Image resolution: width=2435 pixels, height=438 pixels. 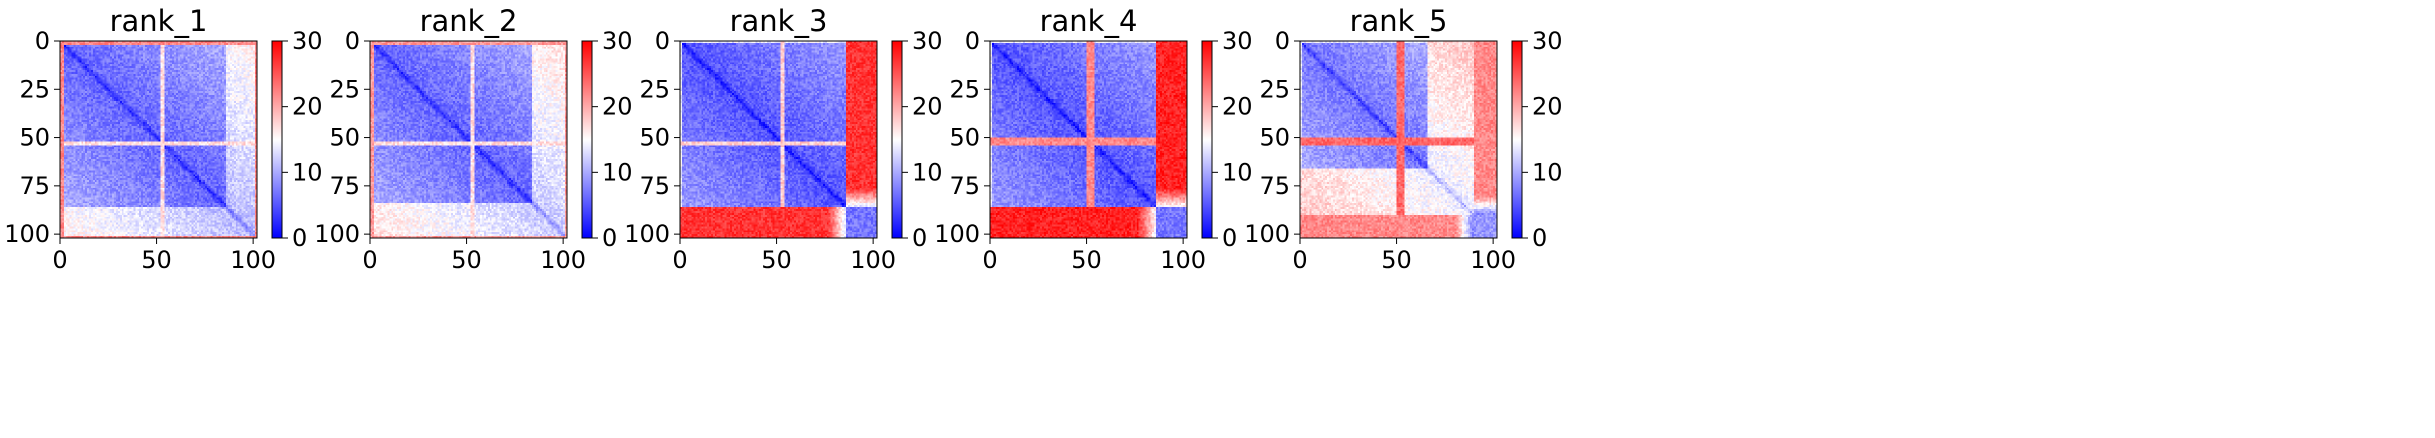 What do you see at coordinates (158, 139) in the screenshot?
I see `heatmap-cells` at bounding box center [158, 139].